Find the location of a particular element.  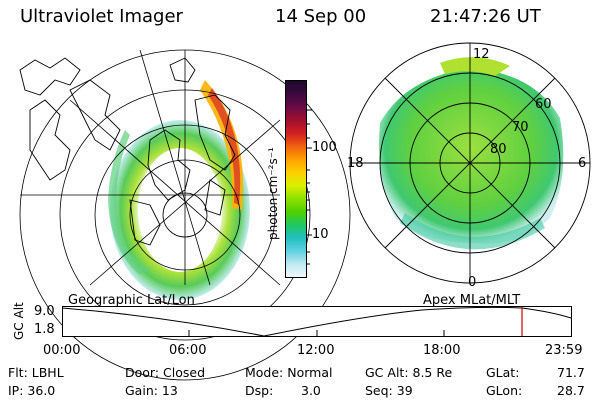

door-status: Door: Closed is located at coordinates (165, 372).